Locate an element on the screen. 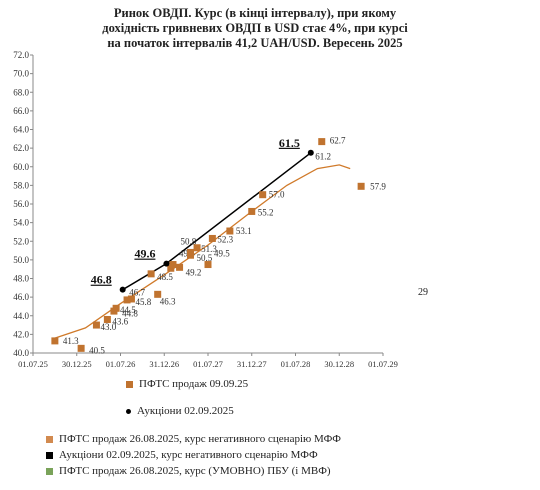 This screenshot has width=540, height=490. auction-data-label: 49.6 is located at coordinates (144, 254).